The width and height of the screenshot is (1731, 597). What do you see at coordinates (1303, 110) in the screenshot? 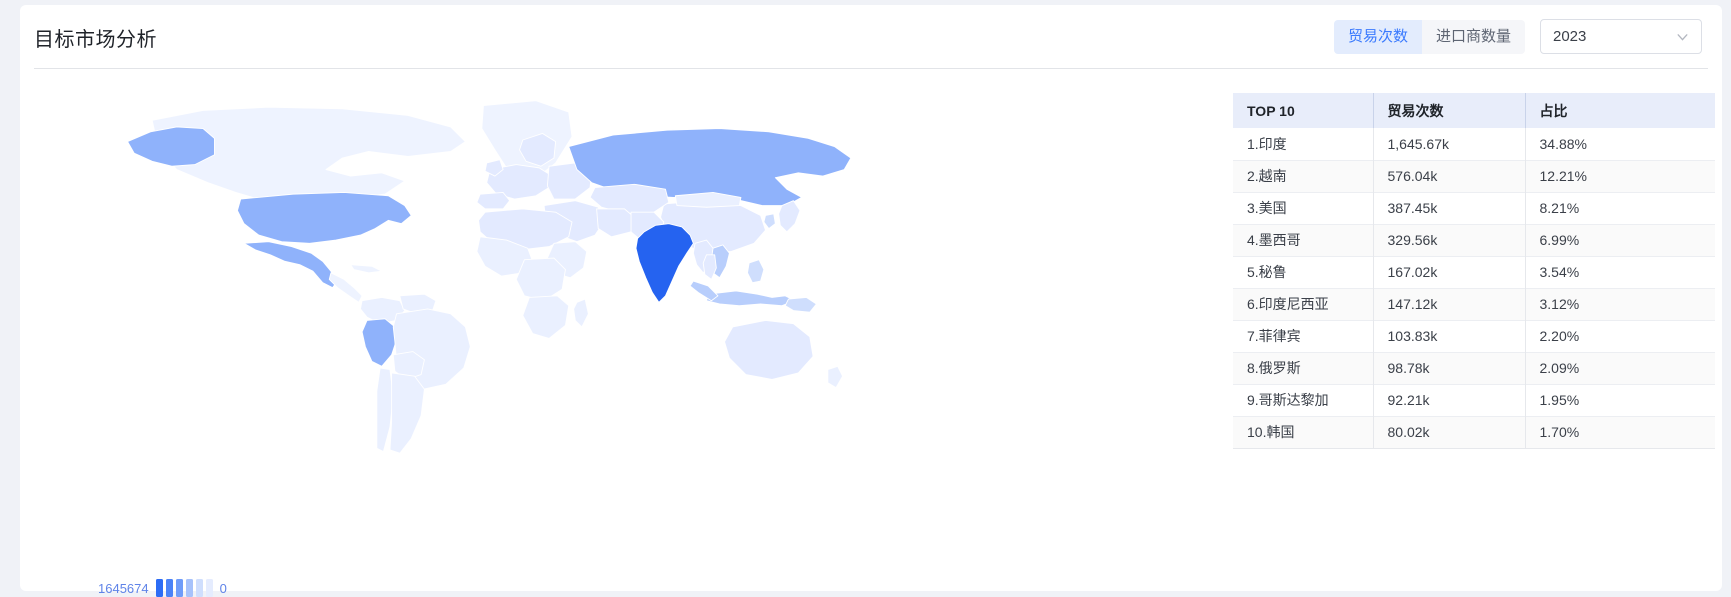
I see `column-header-rank: TOP 10` at bounding box center [1303, 110].